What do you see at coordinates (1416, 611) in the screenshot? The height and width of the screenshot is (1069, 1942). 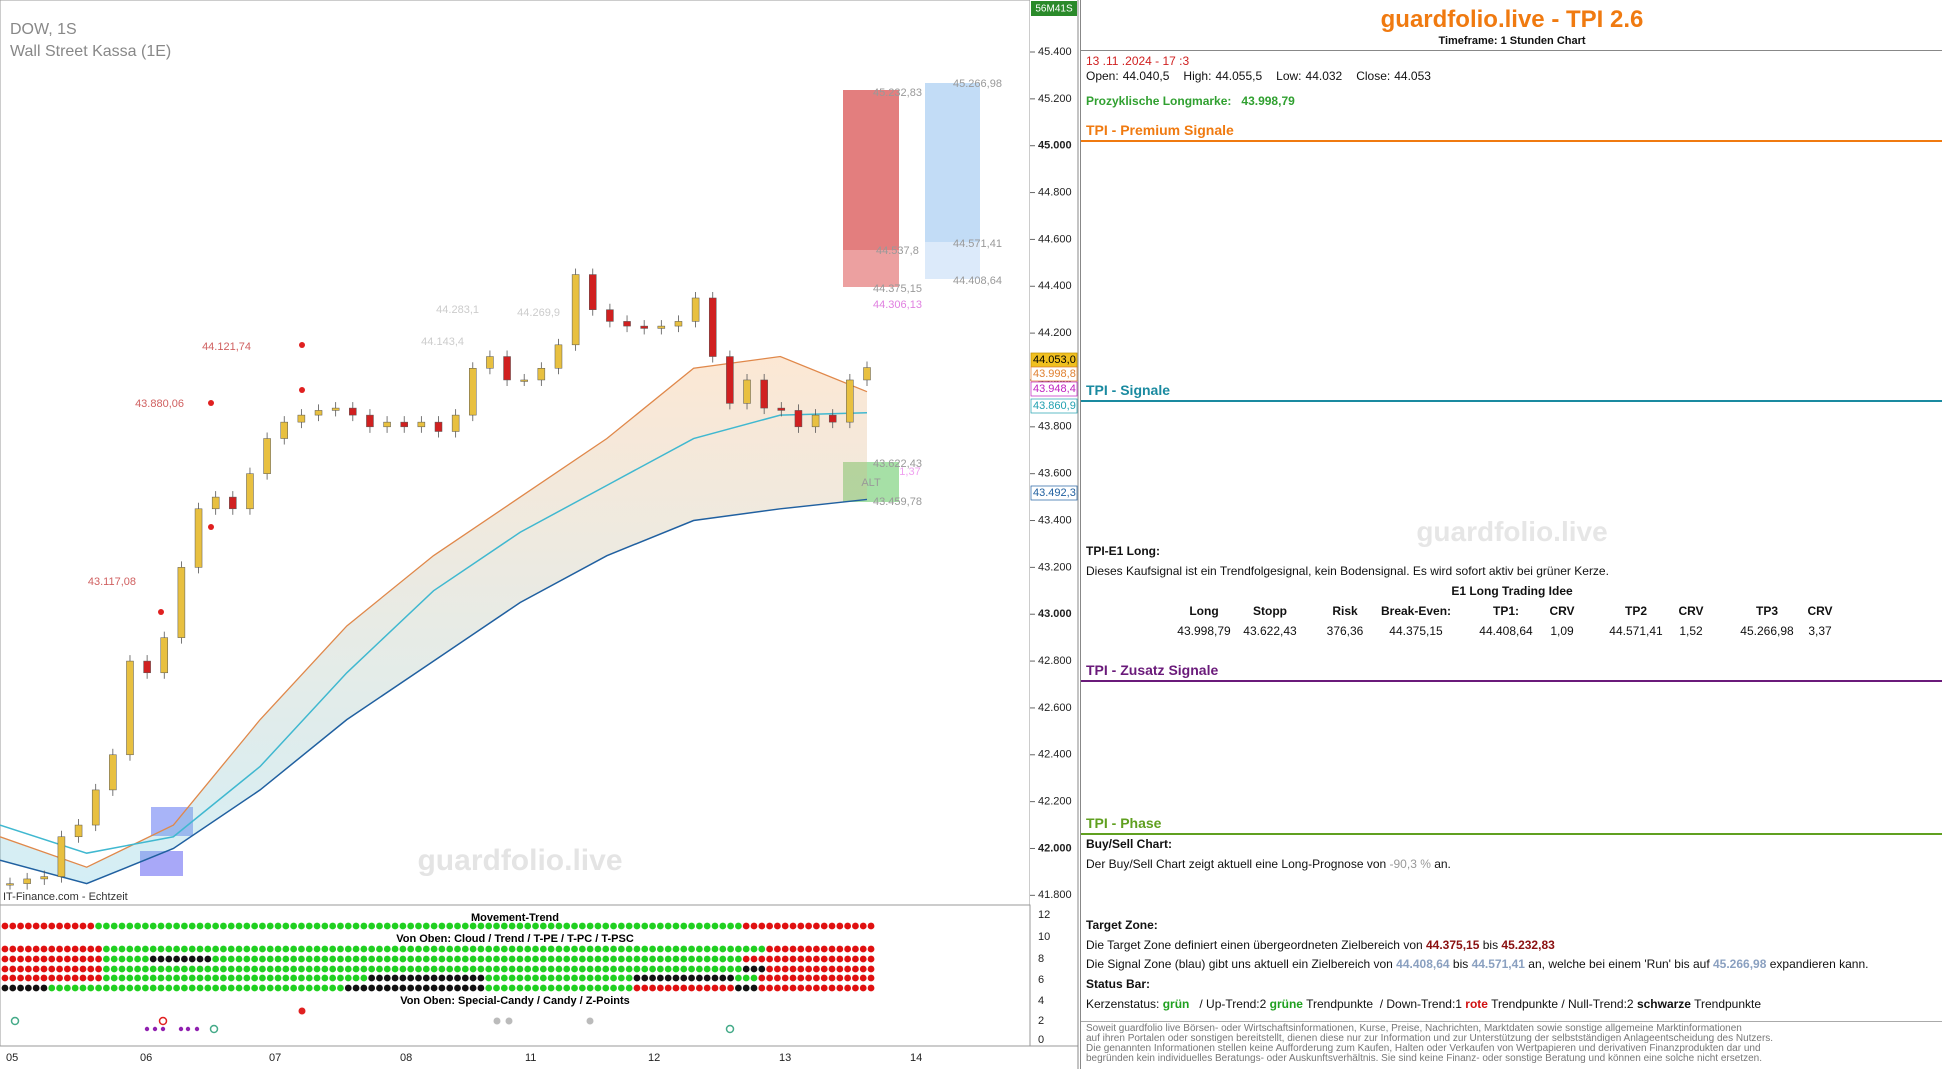 I see `table-header: Break-Even:` at bounding box center [1416, 611].